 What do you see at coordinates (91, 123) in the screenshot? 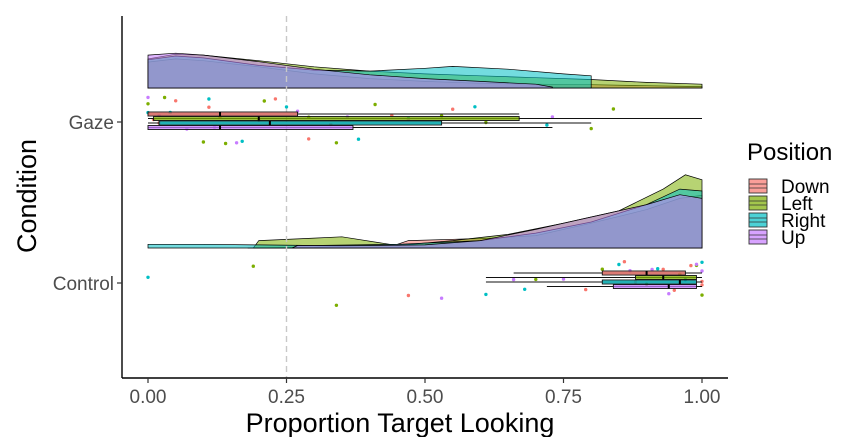
I see `y-tick-label: Gaze` at bounding box center [91, 123].